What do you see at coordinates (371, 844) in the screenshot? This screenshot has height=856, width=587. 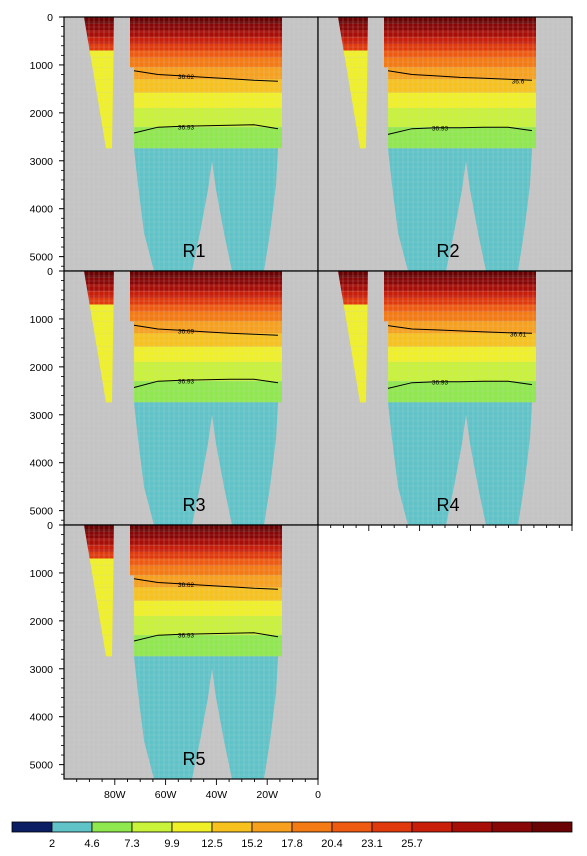 I see `colorbar-label: 23.1` at bounding box center [371, 844].